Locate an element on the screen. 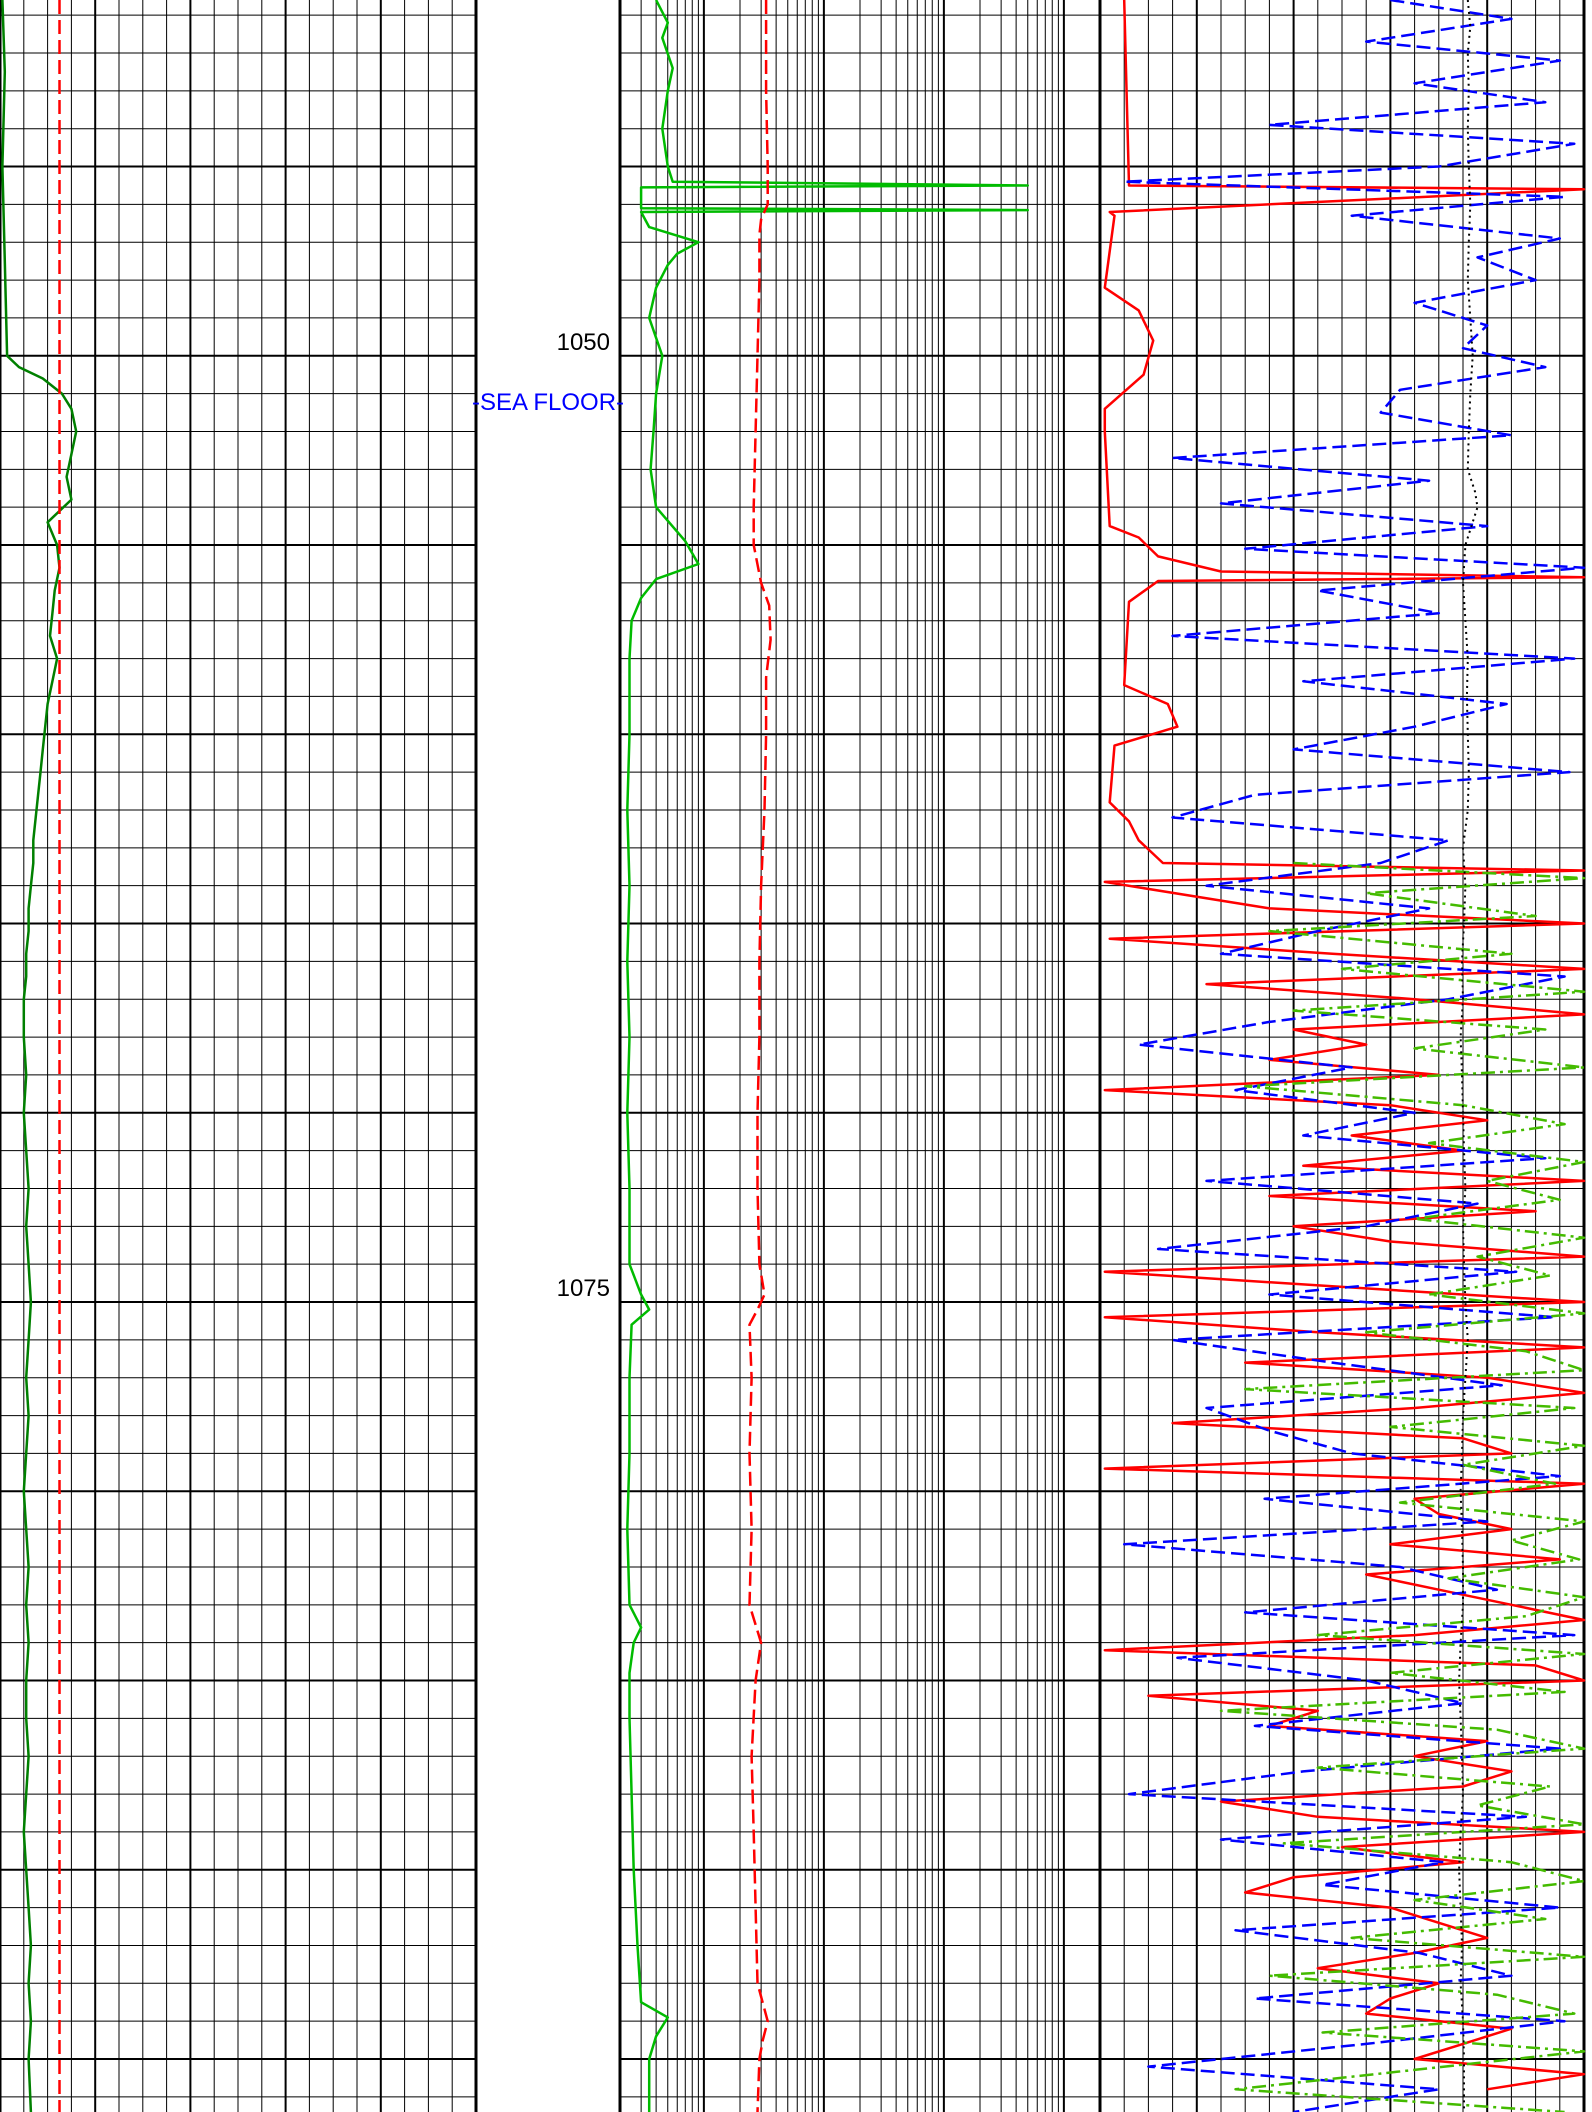  label-layer: 1050 1075 -SEA FLOOR- is located at coordinates (548, 815).